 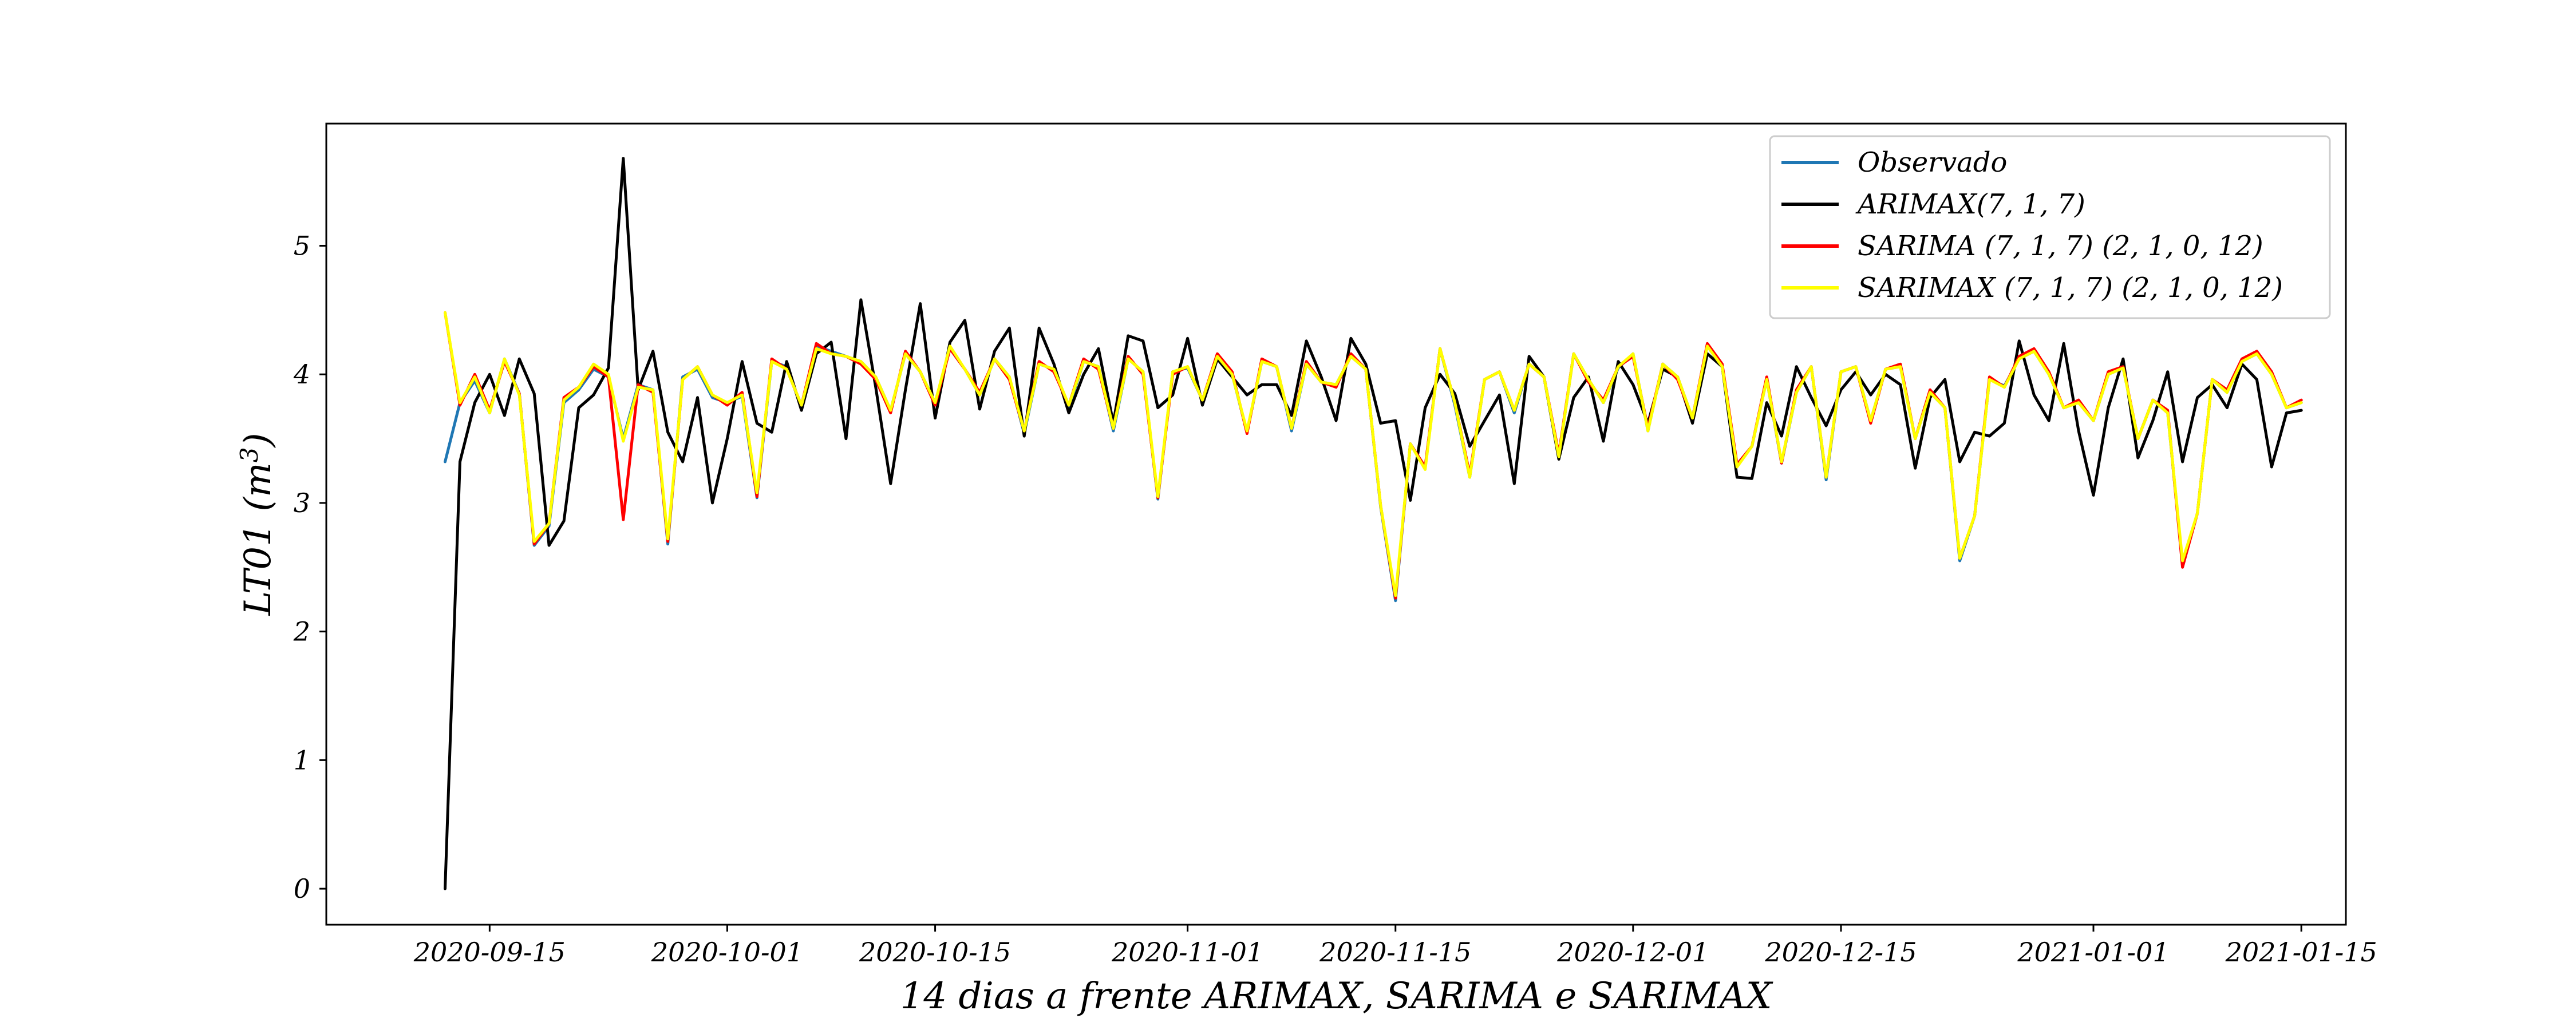 I want to click on x-tick-label-5: 2020-12-01, so click(x=1632, y=952).